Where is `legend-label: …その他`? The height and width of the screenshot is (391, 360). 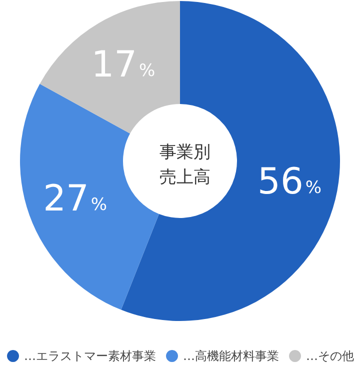 legend-label: …その他 is located at coordinates (330, 356).